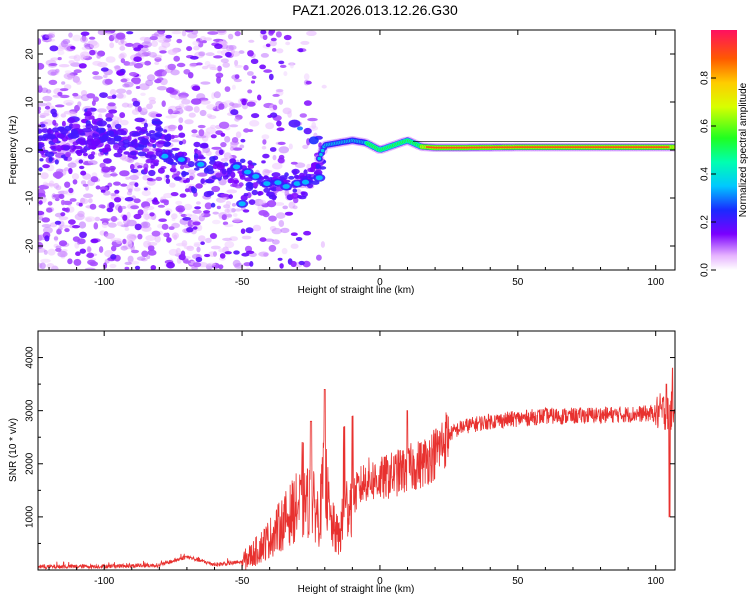  Describe the element at coordinates (356, 589) in the screenshot. I see `snr-x-label: Height of straight line (km)` at that location.